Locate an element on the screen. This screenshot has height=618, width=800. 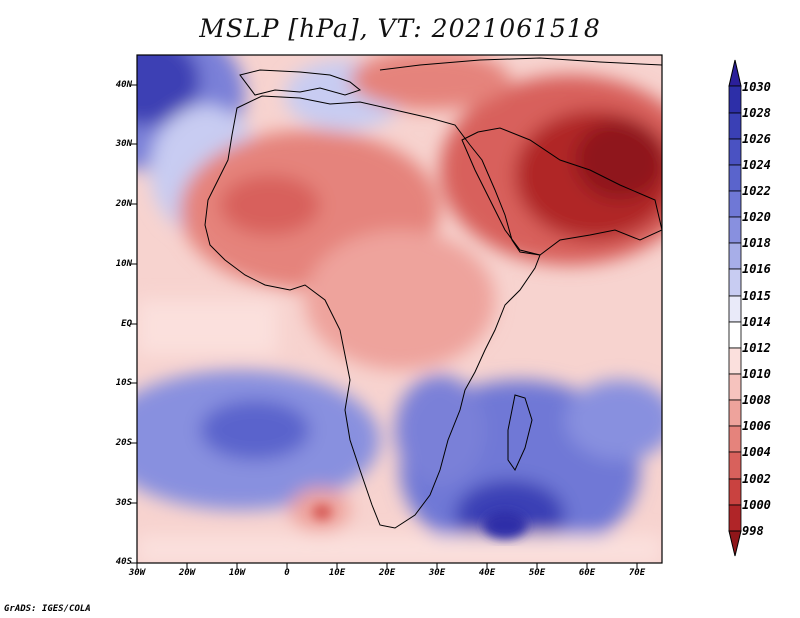
colorbar-label: 1030 is located at coordinates (756, 87).